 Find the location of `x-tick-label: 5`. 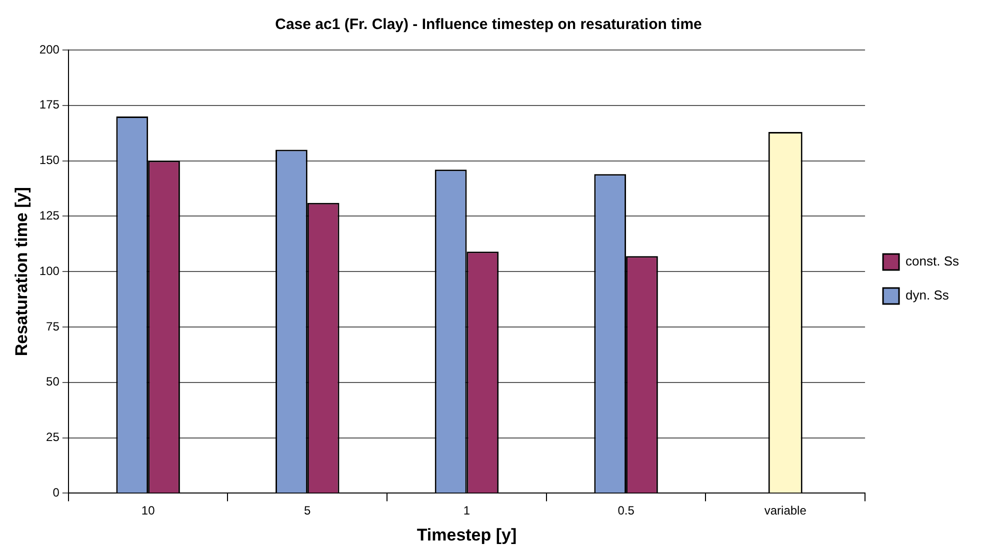

x-tick-label: 5 is located at coordinates (308, 511).